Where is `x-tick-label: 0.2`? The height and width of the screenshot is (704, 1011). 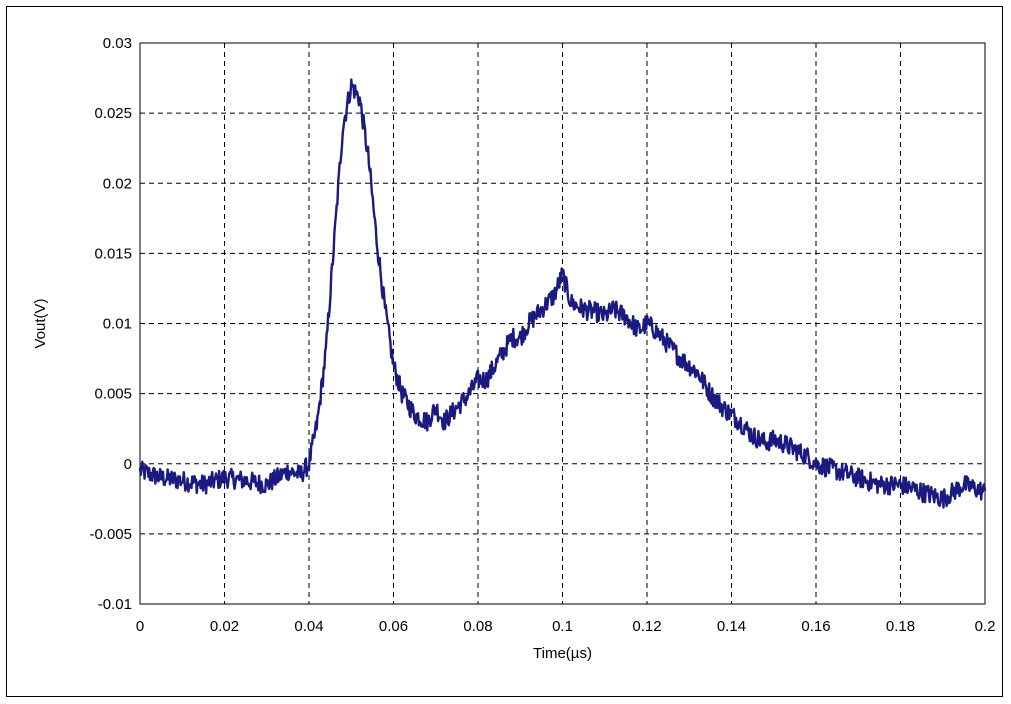
x-tick-label: 0.2 is located at coordinates (985, 626).